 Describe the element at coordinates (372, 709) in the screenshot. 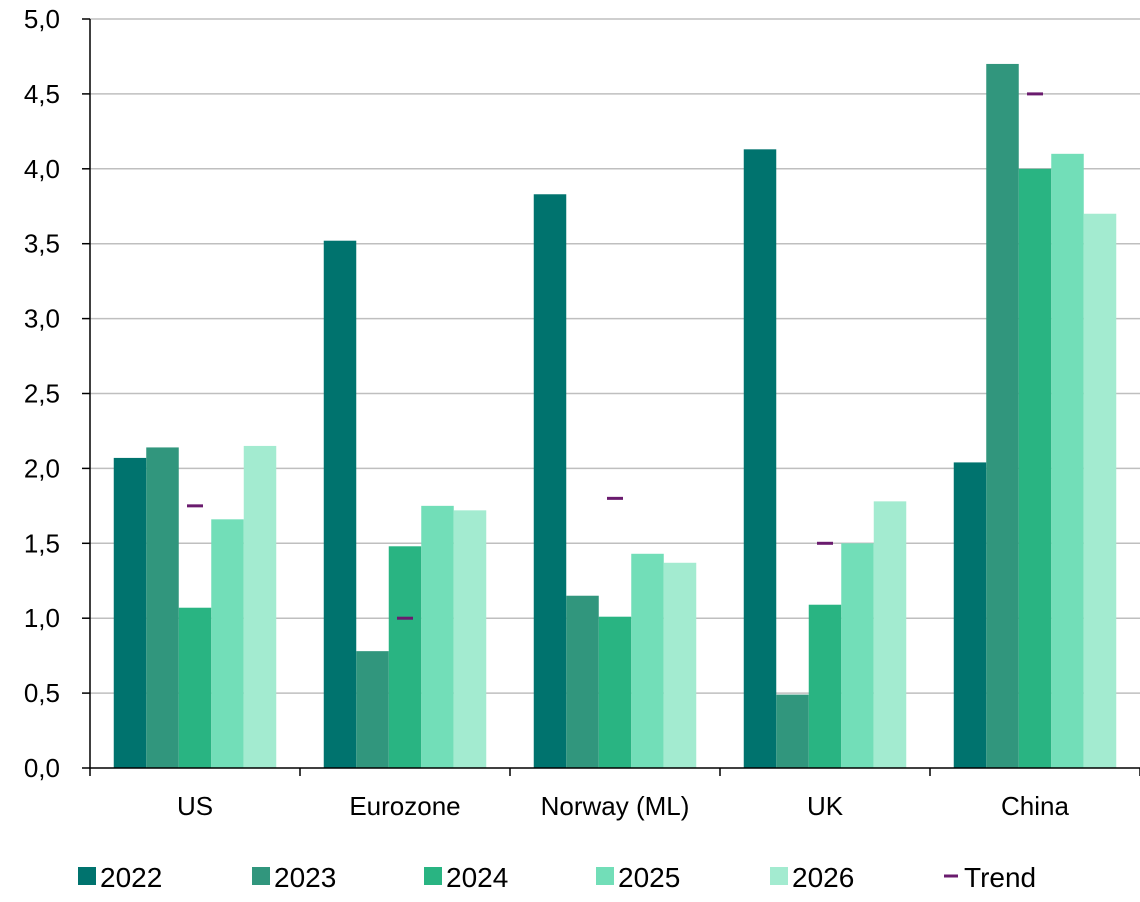

I see `bar-2023-eurozone` at that location.